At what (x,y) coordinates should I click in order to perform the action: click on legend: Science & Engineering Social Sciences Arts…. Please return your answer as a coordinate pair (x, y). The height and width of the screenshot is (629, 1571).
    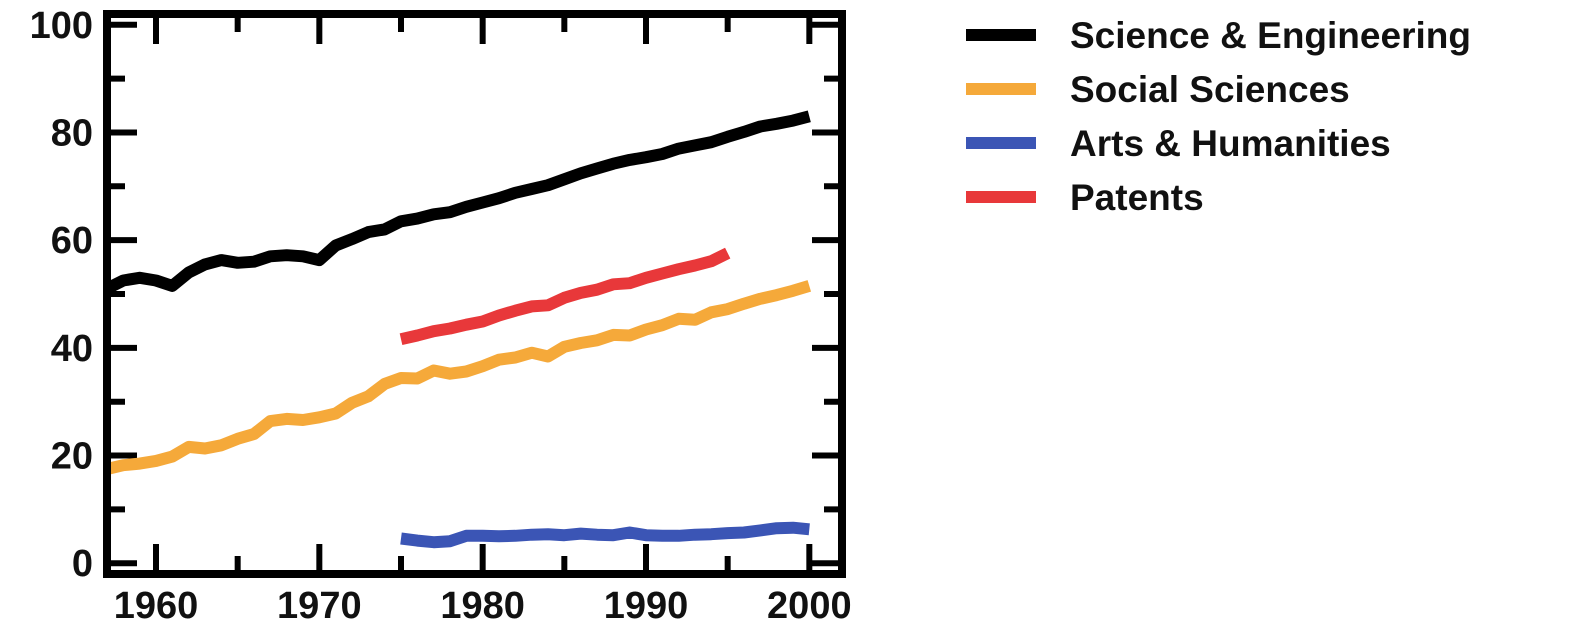
    Looking at the image, I should click on (1218, 116).